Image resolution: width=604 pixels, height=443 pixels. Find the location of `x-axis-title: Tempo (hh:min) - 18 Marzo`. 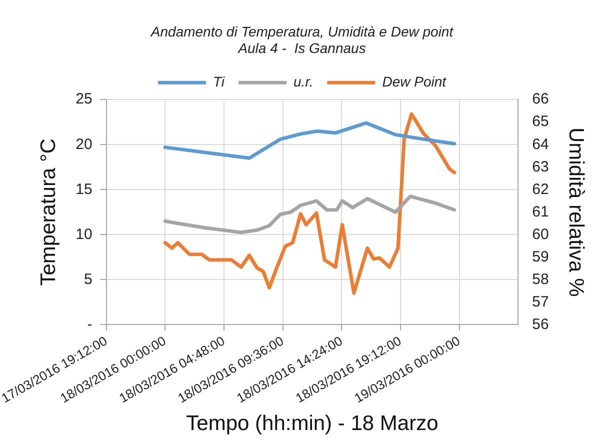

x-axis-title: Tempo (hh:min) - 18 Marzo is located at coordinates (312, 424).